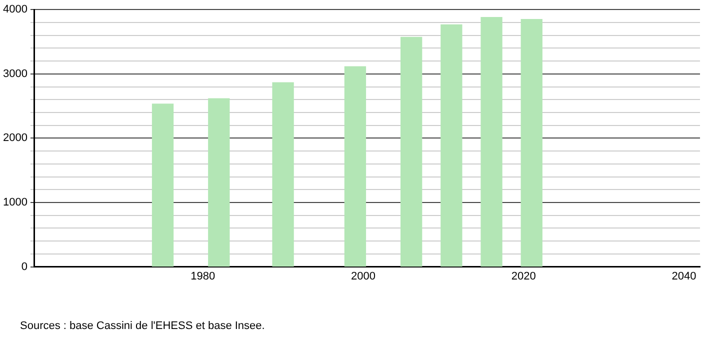  What do you see at coordinates (15, 202) in the screenshot?
I see `y-tick-label: 1000` at bounding box center [15, 202].